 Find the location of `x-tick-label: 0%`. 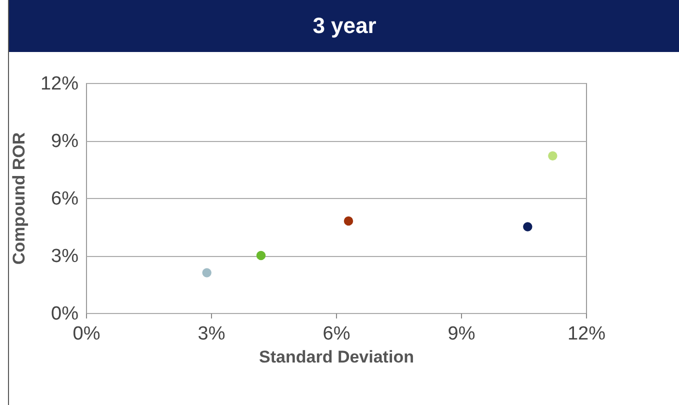

x-tick-label: 0% is located at coordinates (86, 334).